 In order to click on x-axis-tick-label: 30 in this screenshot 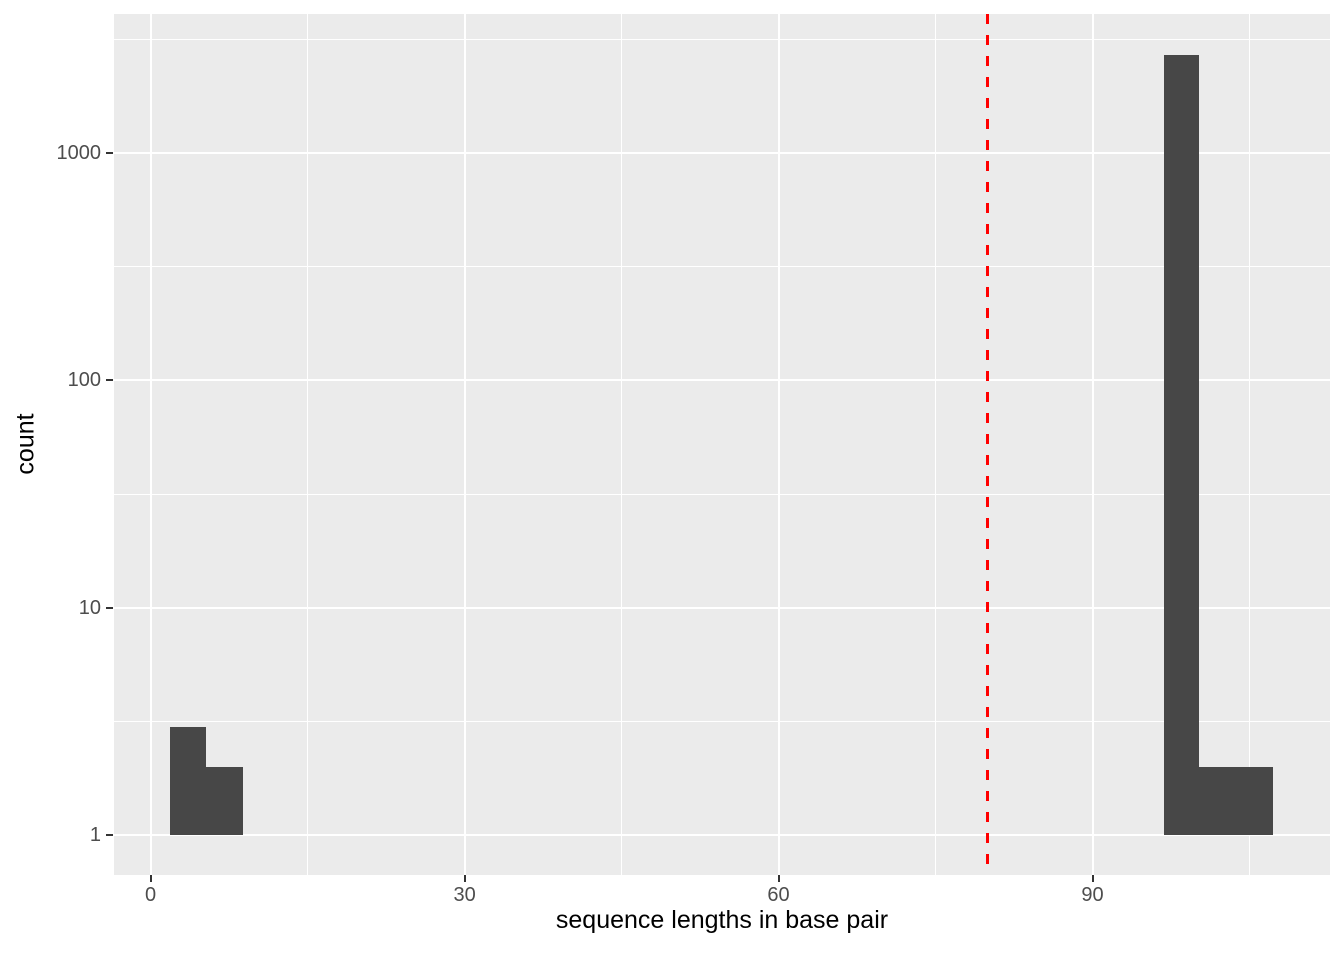, I will do `click(464, 895)`.